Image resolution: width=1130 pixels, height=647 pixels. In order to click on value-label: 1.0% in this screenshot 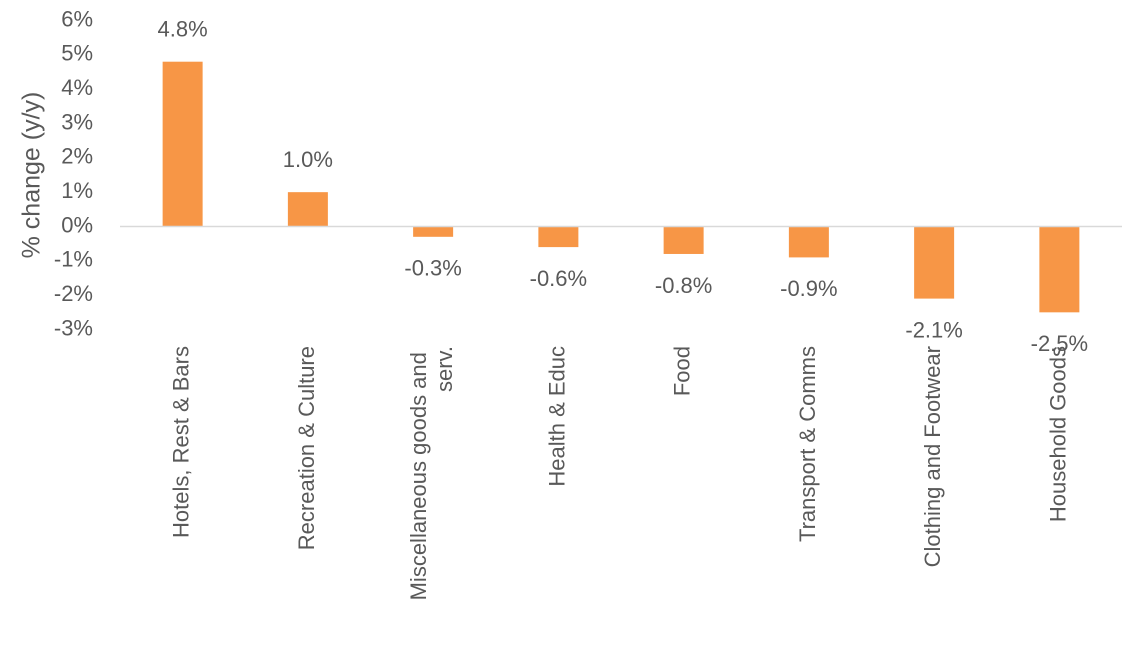, I will do `click(308, 159)`.